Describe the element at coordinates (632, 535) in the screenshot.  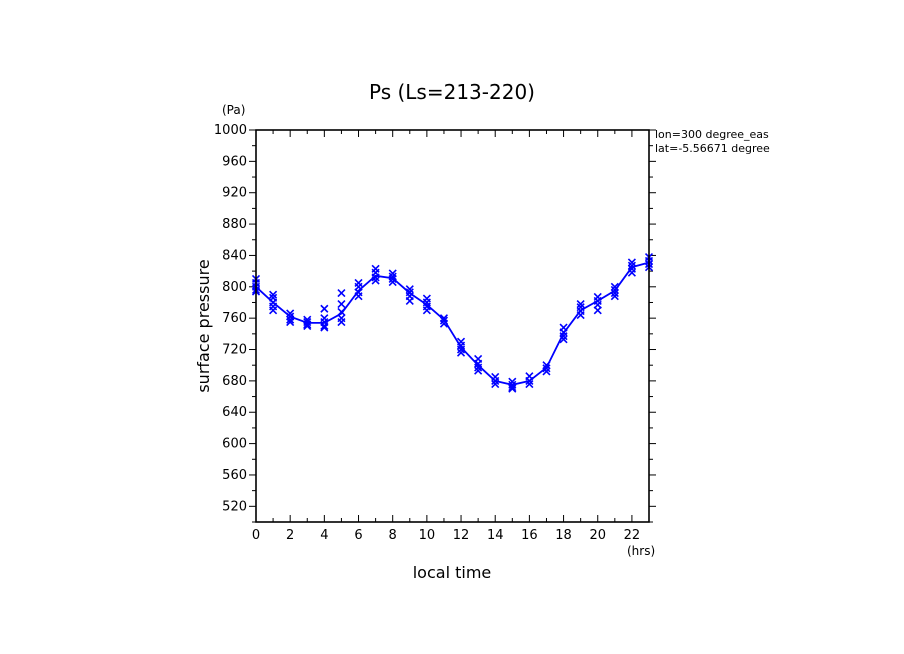
I see `x-tick-label: 22` at that location.